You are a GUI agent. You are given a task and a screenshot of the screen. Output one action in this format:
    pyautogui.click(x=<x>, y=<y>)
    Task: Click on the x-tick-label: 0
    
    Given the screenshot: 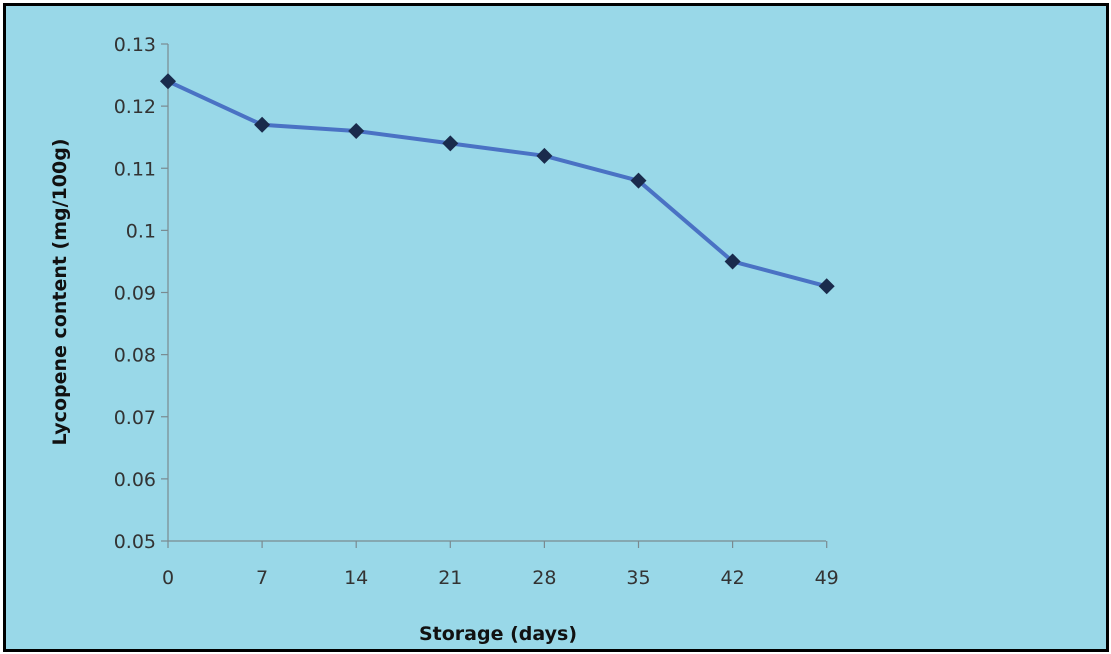 What is the action you would take?
    pyautogui.click(x=168, y=578)
    